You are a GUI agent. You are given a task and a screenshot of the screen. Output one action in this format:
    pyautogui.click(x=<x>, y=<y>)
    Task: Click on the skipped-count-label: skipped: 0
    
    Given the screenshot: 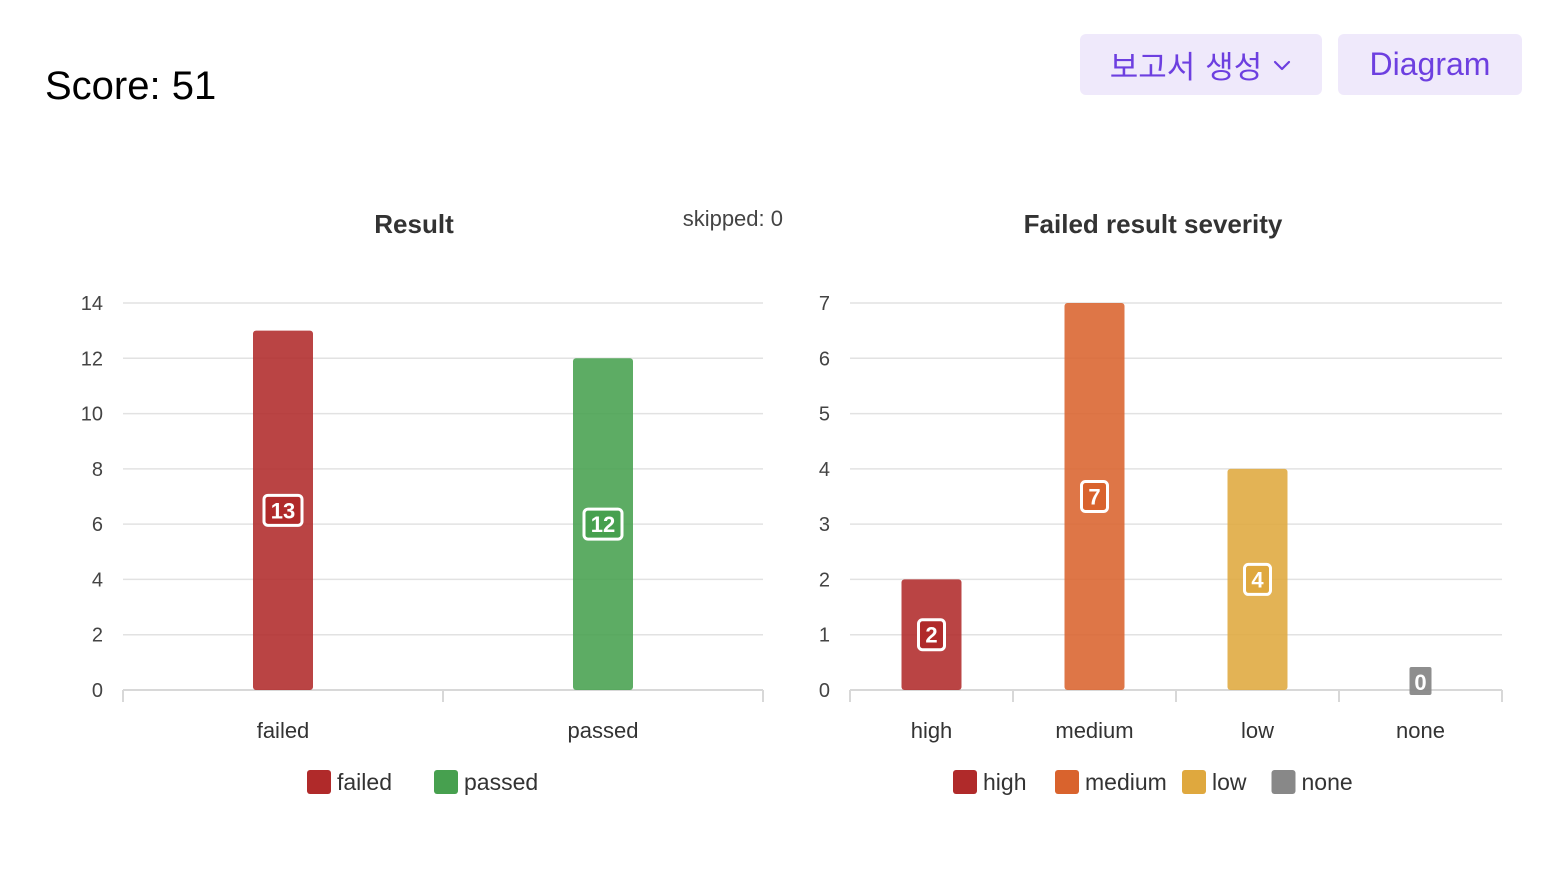 What is the action you would take?
    pyautogui.click(x=733, y=218)
    